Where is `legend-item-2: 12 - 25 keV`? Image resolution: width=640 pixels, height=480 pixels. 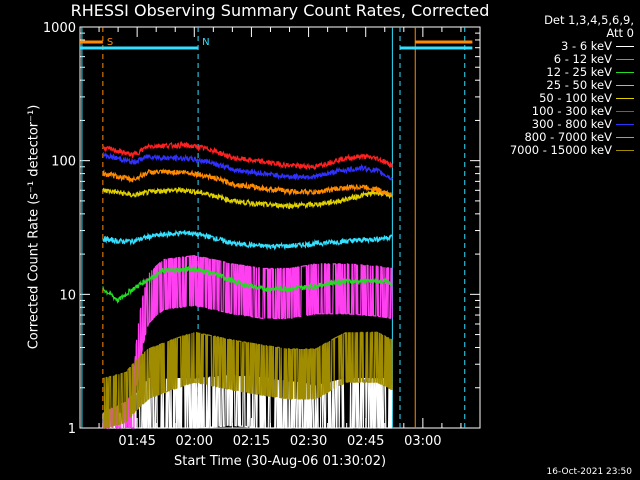 legend-item-2: 12 - 25 keV is located at coordinates (559, 72).